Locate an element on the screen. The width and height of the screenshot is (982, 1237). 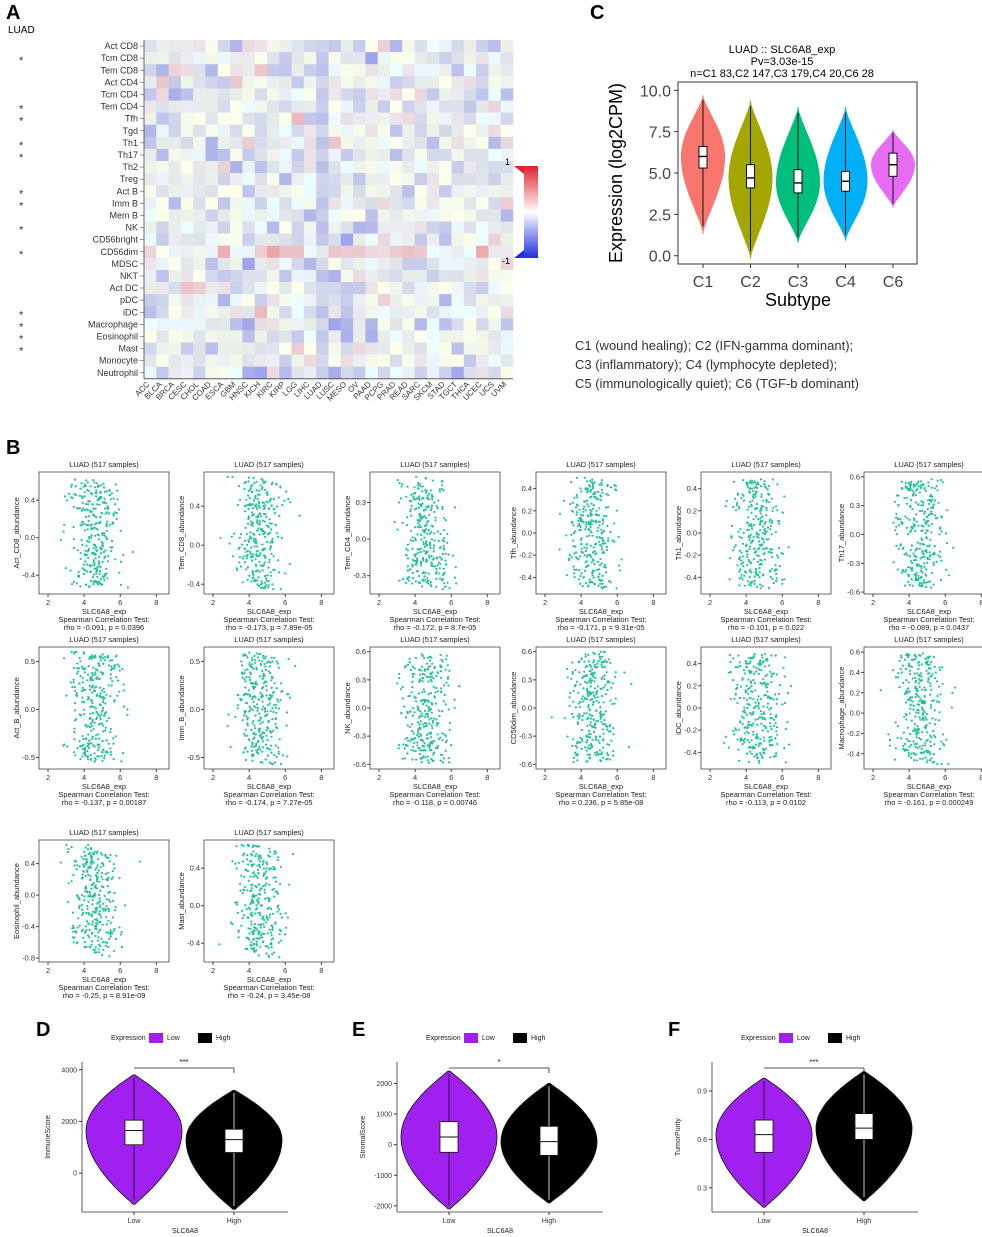
heatmap-star: * is located at coordinates (21, 206).